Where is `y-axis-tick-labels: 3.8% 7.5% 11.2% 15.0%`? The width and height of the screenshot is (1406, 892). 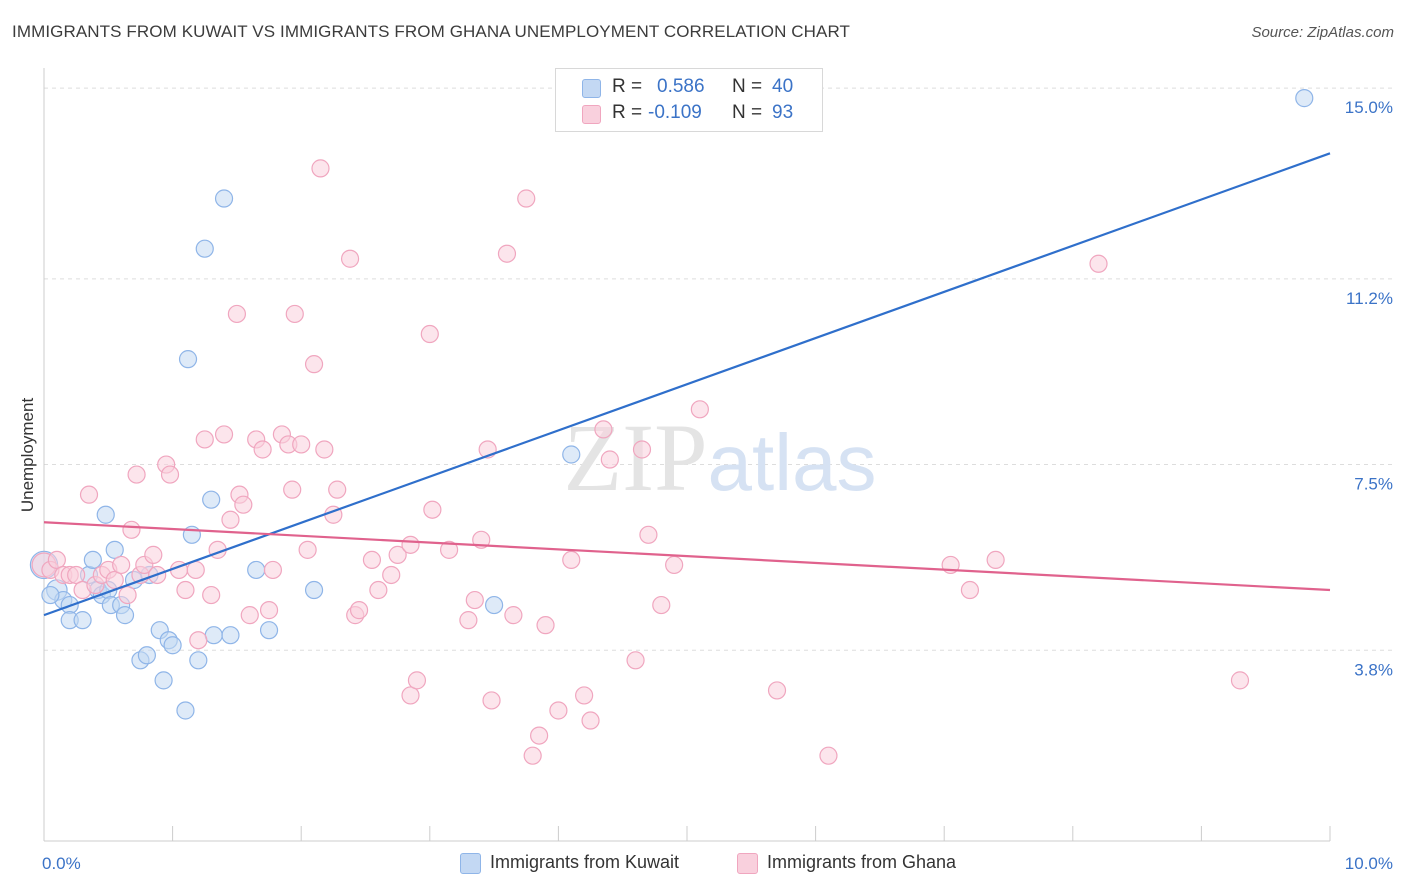 y-axis-tick-labels: 3.8% 7.5% 11.2% 15.0% is located at coordinates (1369, 388).